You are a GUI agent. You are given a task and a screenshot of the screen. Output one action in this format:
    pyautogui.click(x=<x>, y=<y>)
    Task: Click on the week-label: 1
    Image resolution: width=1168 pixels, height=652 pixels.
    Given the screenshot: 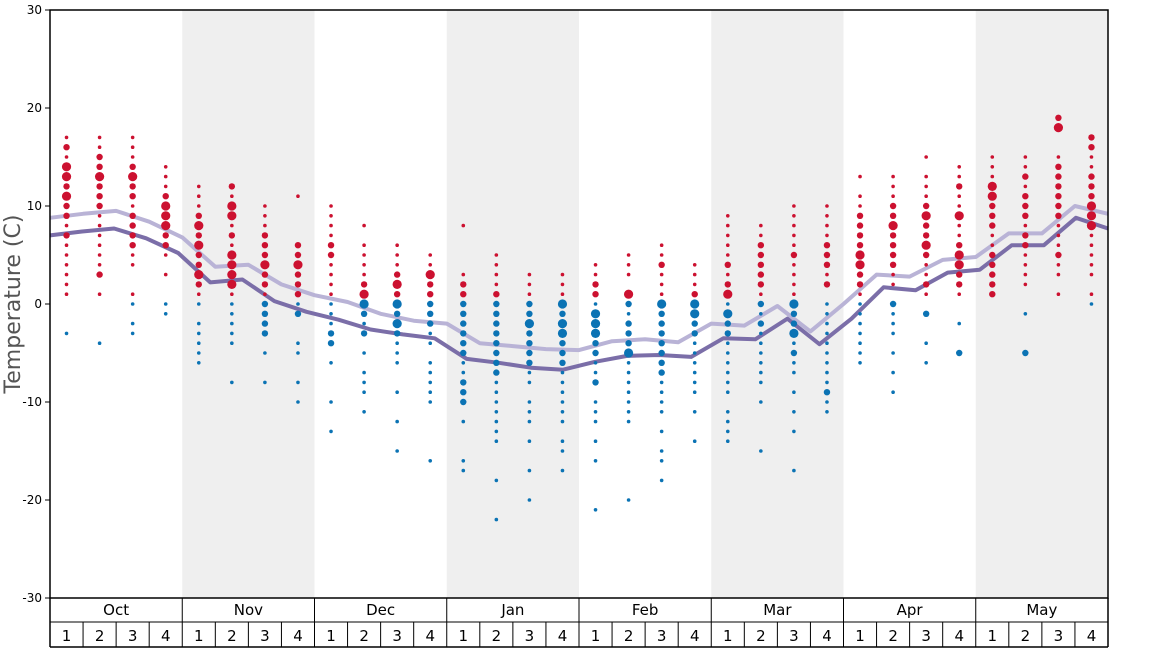 What is the action you would take?
    pyautogui.click(x=993, y=636)
    